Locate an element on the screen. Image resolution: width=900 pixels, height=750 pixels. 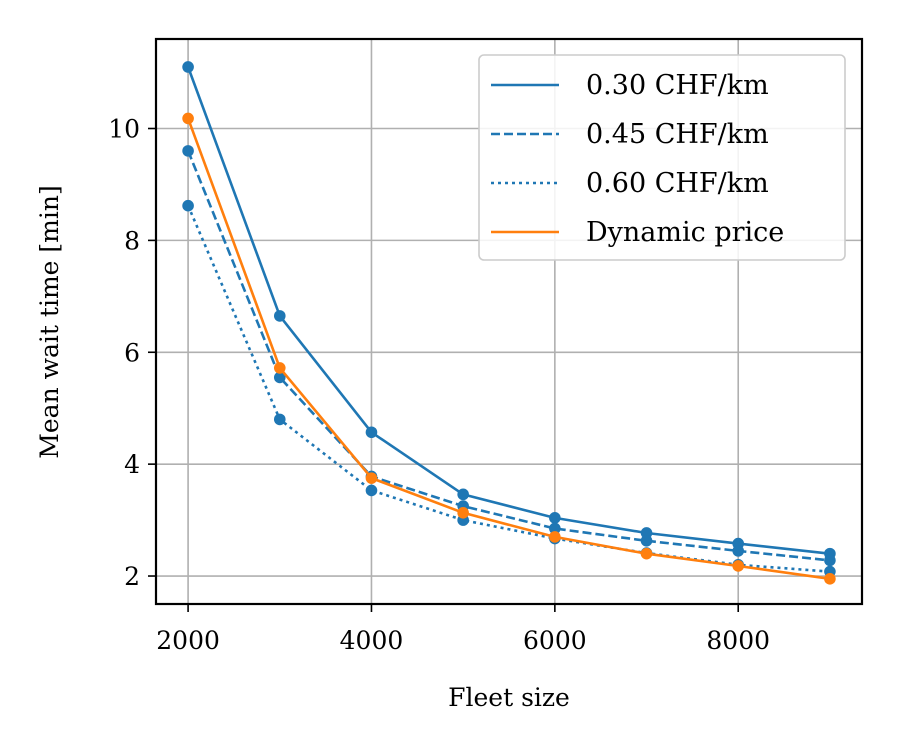
y-tick-label: 2 is located at coordinates (132, 576).